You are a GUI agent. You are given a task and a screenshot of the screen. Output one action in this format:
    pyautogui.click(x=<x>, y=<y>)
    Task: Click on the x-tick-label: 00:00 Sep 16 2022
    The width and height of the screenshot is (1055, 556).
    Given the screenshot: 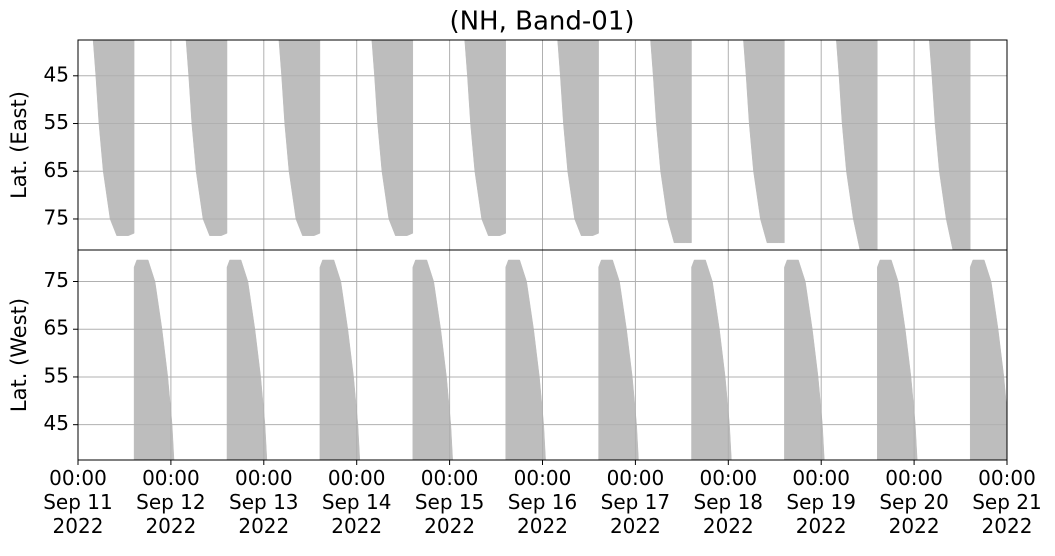 What is the action you would take?
    pyautogui.click(x=542, y=502)
    